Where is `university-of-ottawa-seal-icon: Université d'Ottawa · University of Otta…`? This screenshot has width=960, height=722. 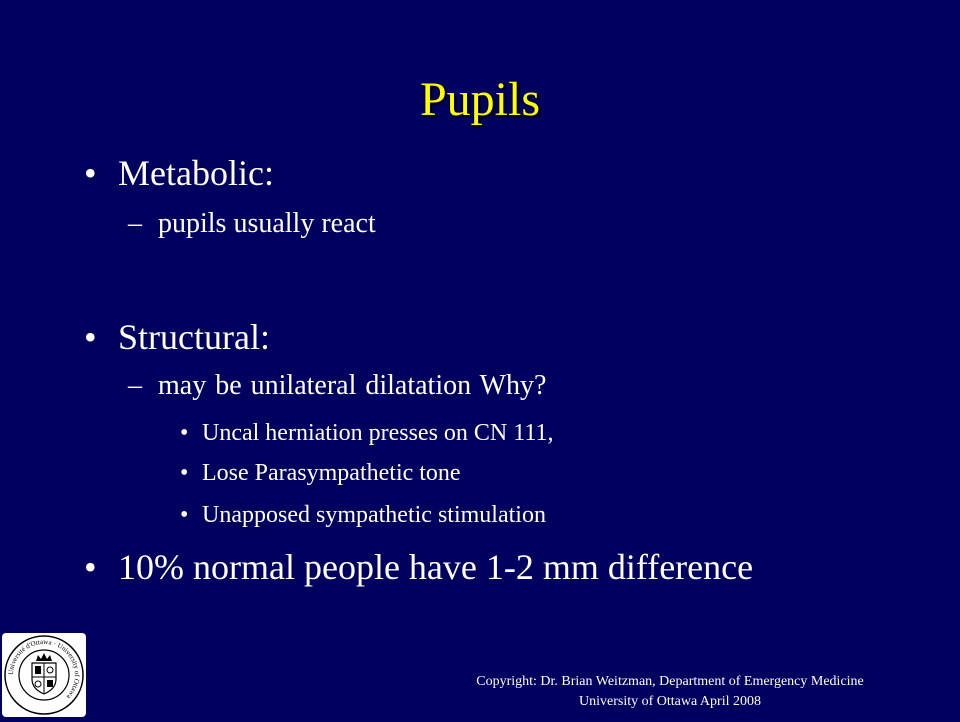
university-of-ottawa-seal-icon: Université d'Ottawa · University of Otta… is located at coordinates (44, 675).